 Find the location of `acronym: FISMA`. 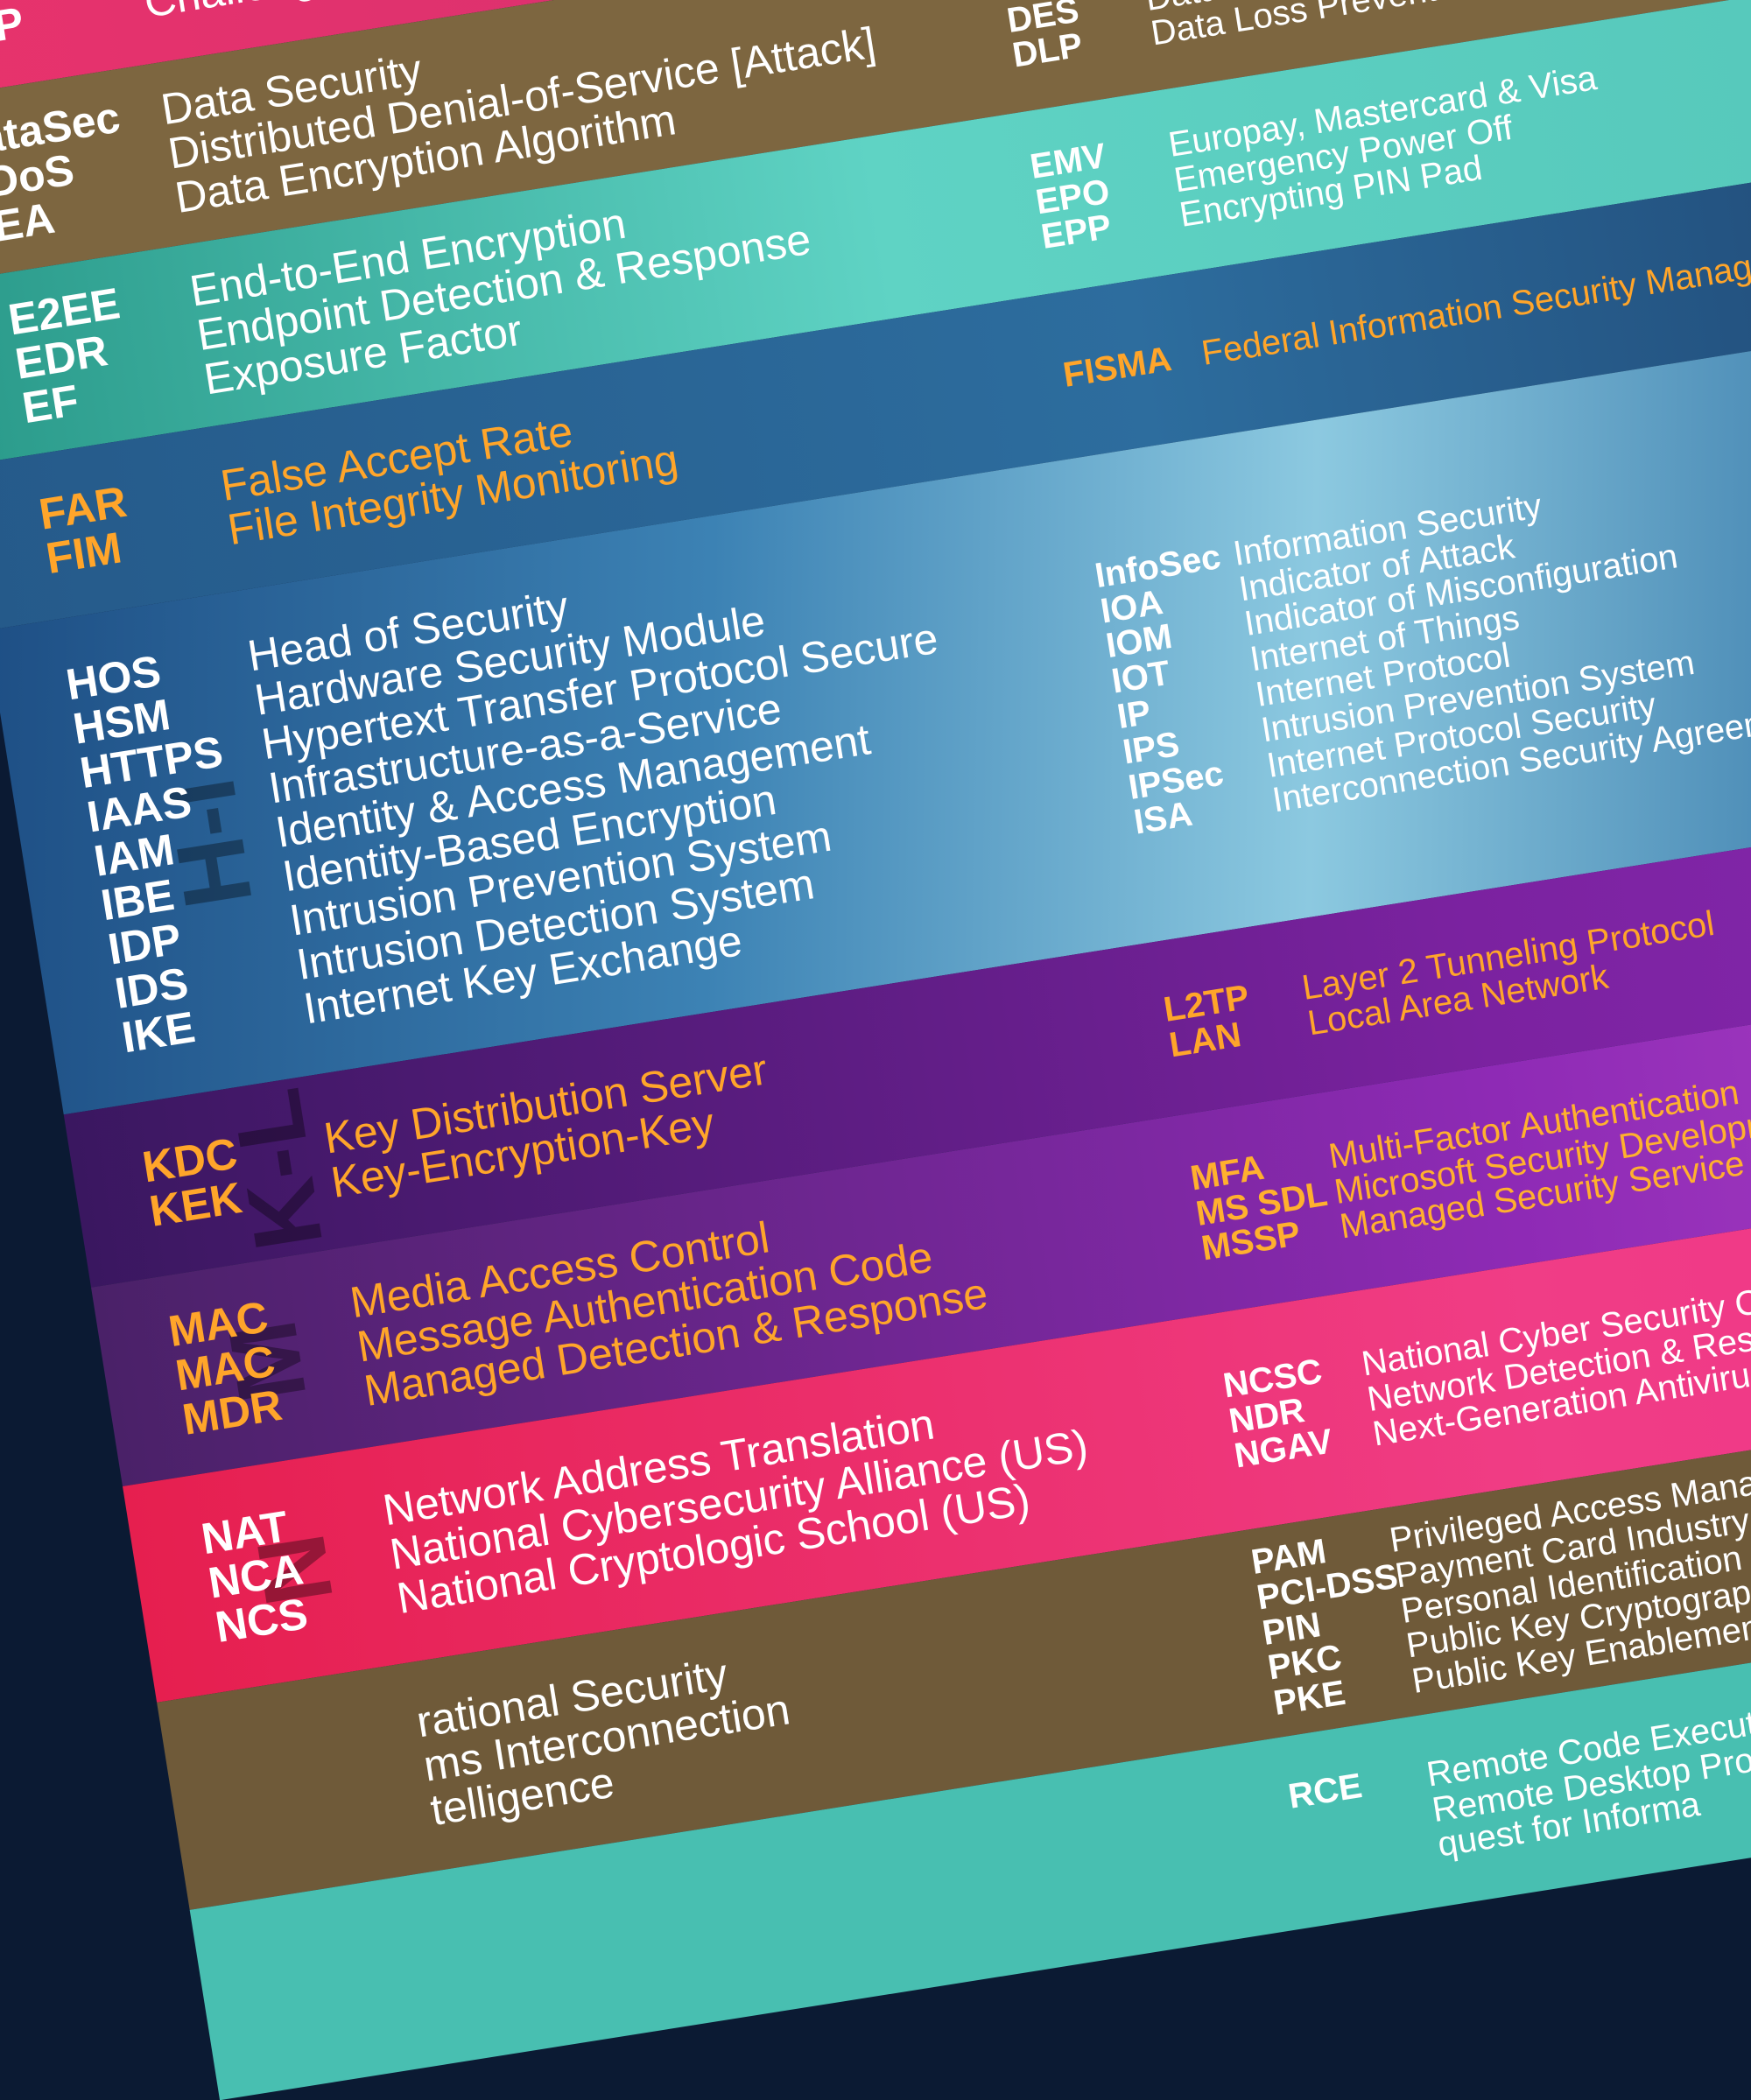

acronym: FISMA is located at coordinates (1117, 367).